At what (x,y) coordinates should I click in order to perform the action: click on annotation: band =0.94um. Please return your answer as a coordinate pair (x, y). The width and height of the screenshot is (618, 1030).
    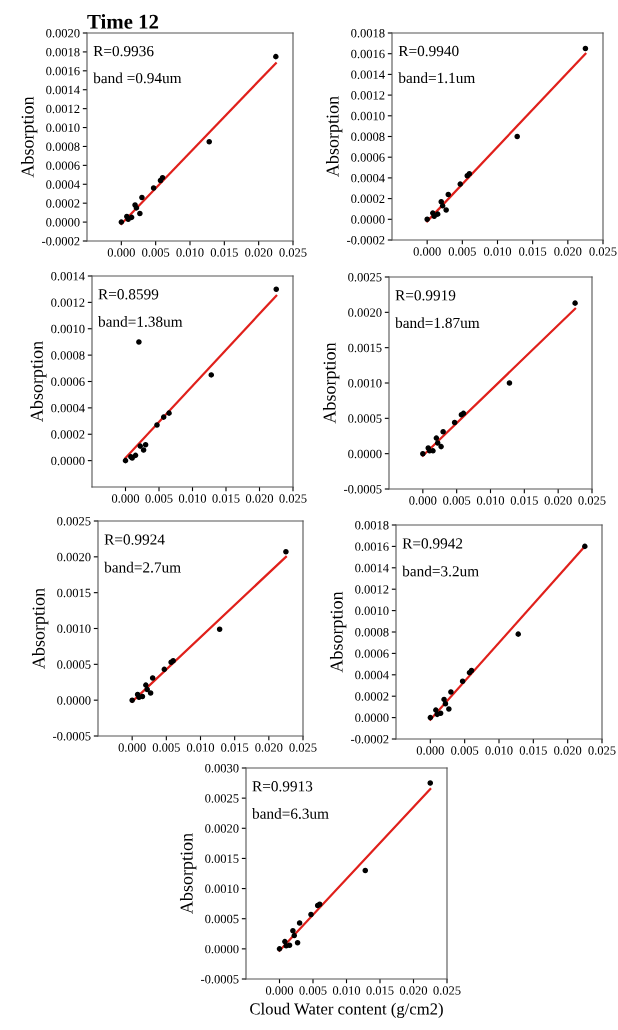
    Looking at the image, I should click on (137, 78).